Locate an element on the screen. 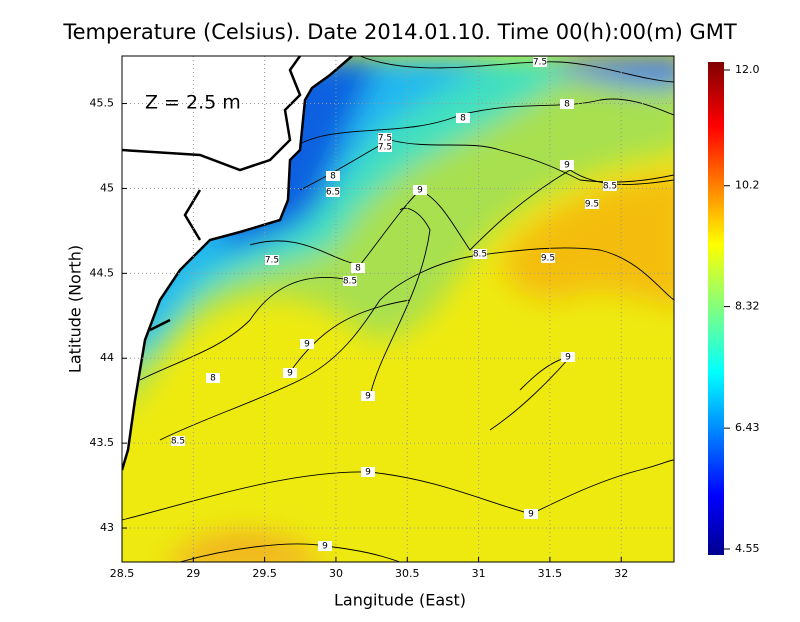 Image resolution: width=800 pixels, height=622 pixels. depth-annotation: Z = 2.5 m is located at coordinates (193, 103).